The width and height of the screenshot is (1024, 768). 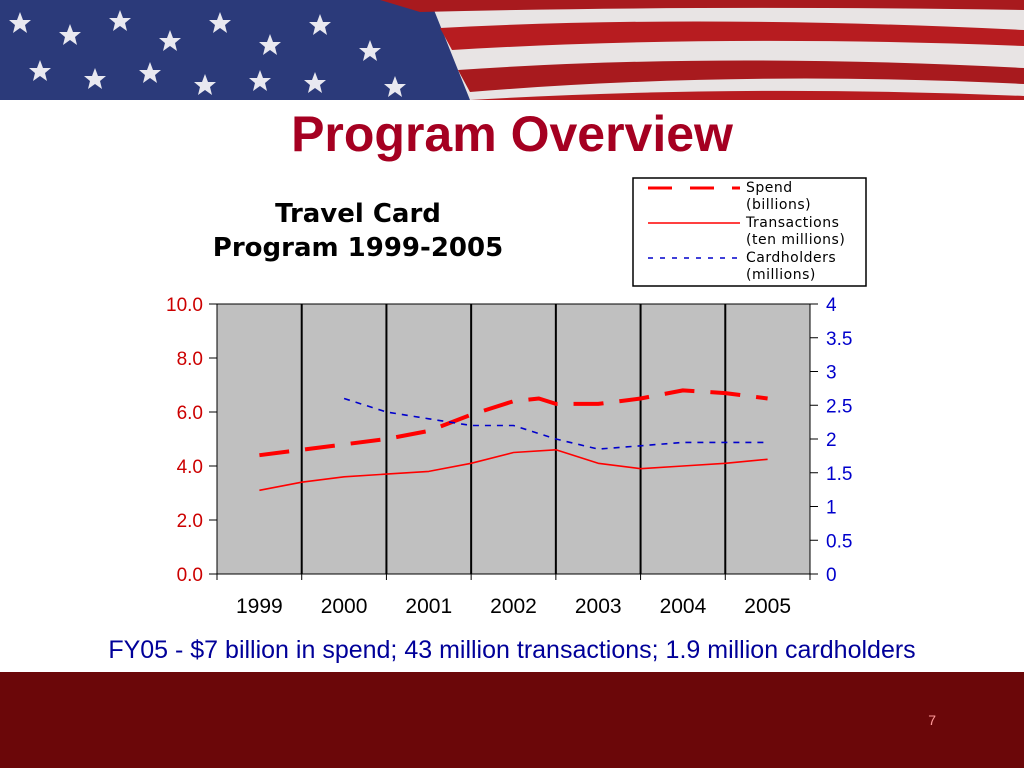 I want to click on x-tick-label: 2005, so click(x=767, y=606).